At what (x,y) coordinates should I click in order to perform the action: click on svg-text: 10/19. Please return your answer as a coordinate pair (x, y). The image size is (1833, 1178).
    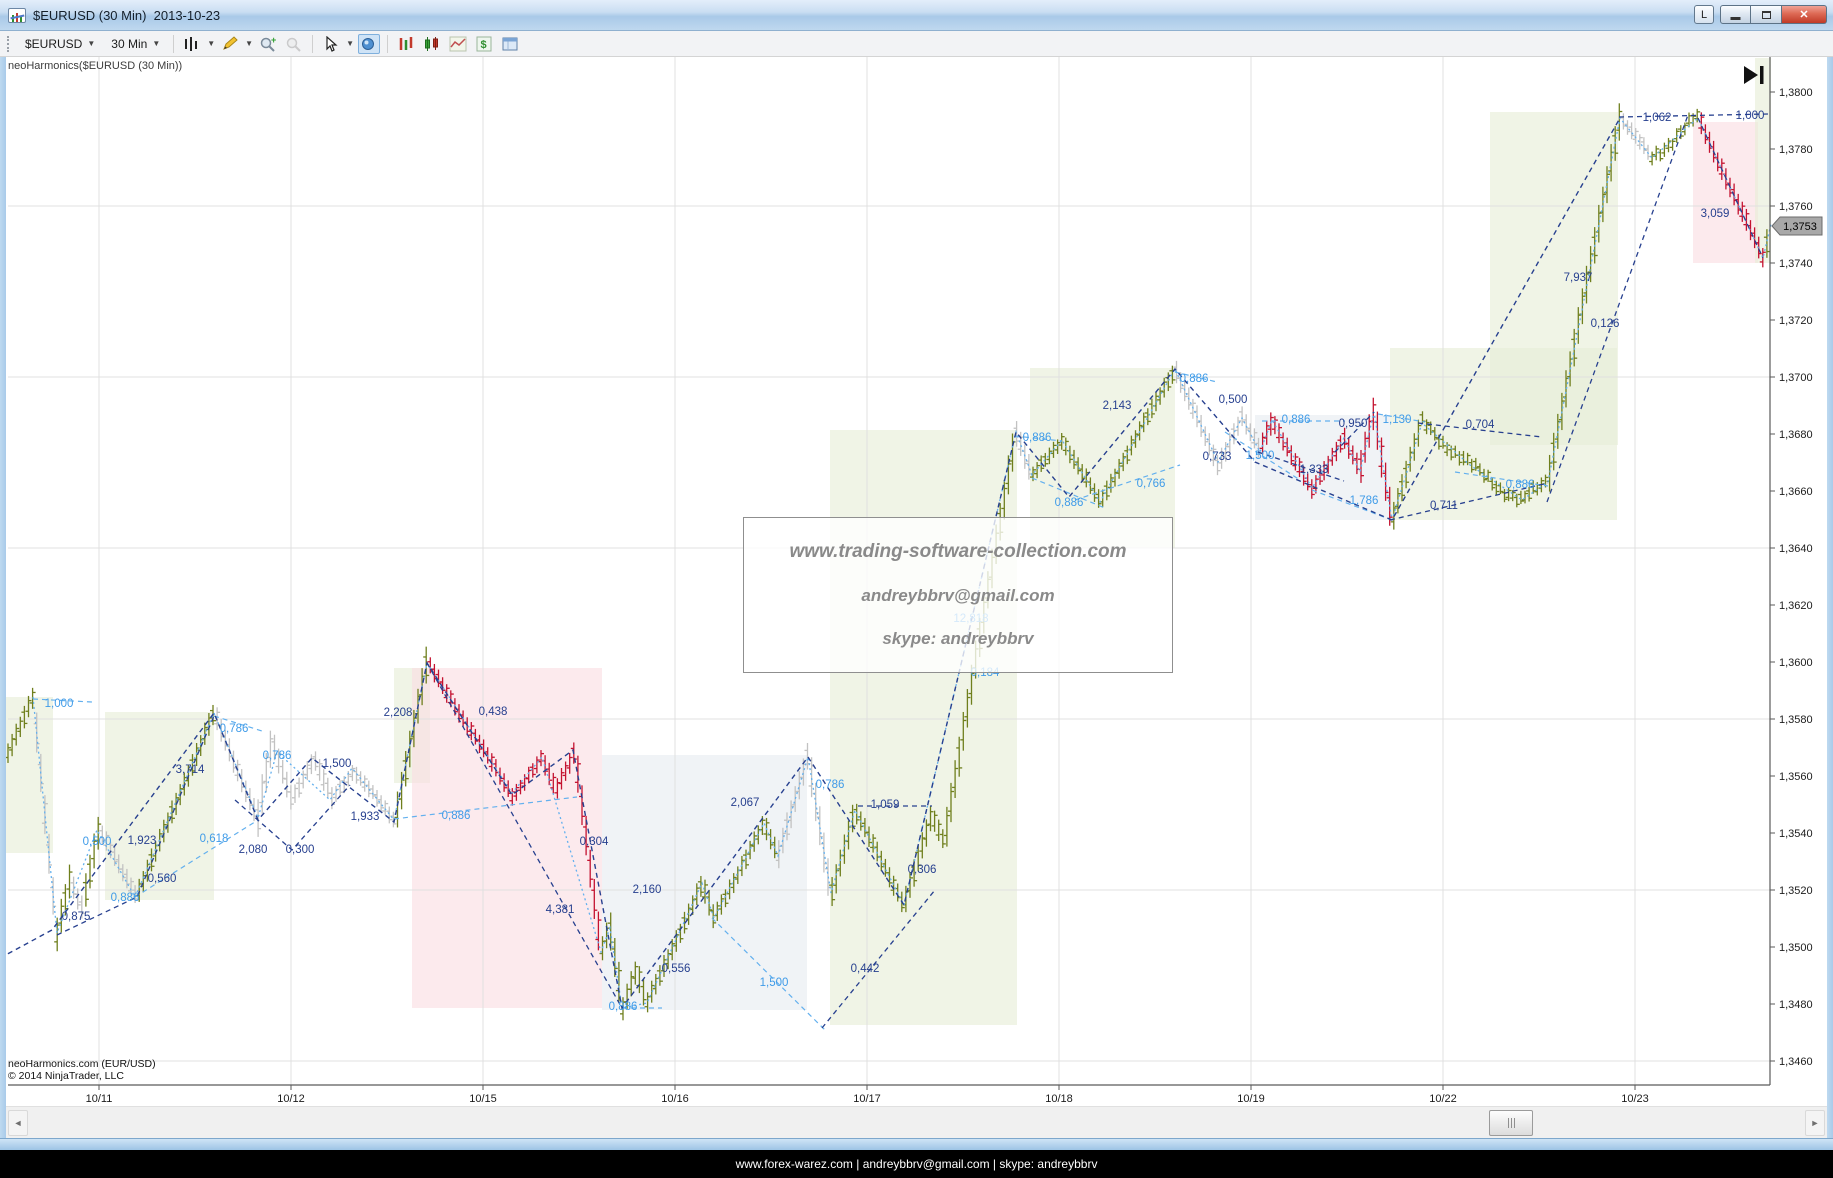
    Looking at the image, I should click on (1251, 1099).